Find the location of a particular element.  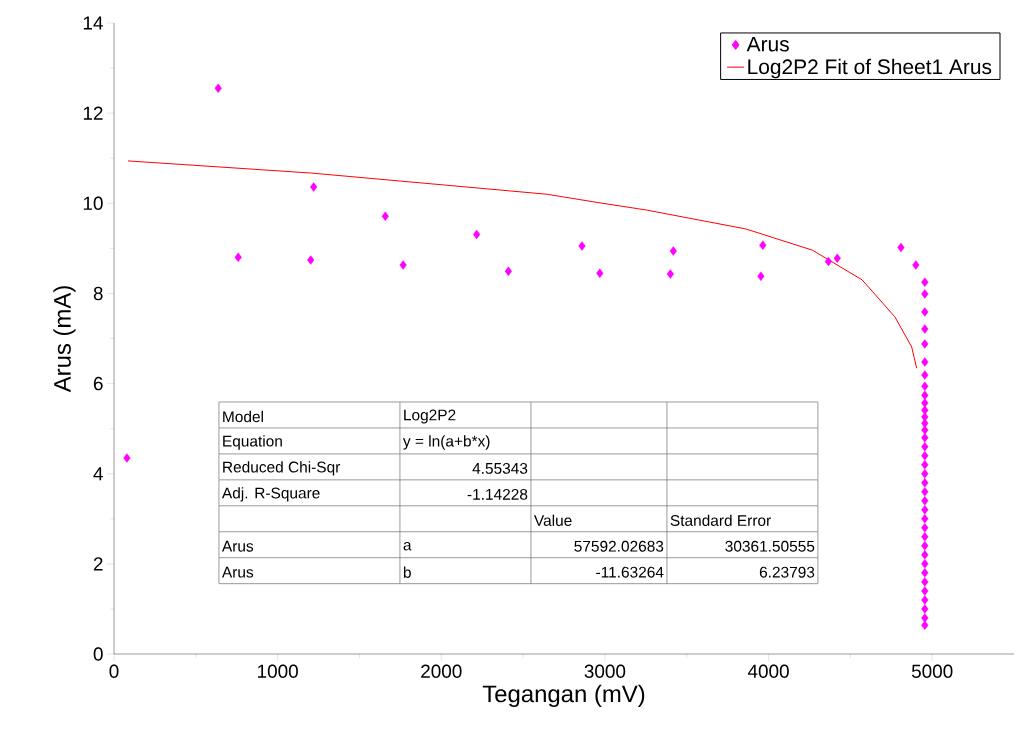

x-tick-label: 0 is located at coordinates (114, 671).